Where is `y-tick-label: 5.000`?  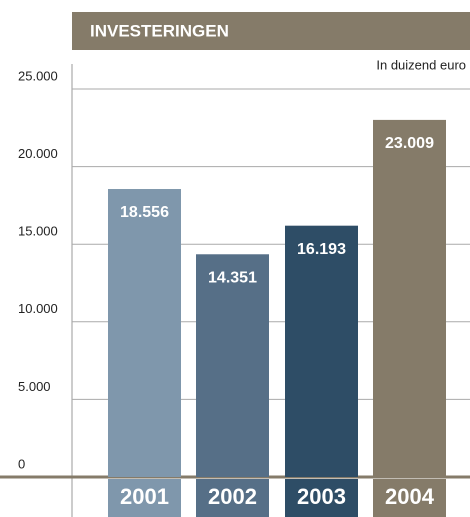
y-tick-label: 5.000 is located at coordinates (34, 386).